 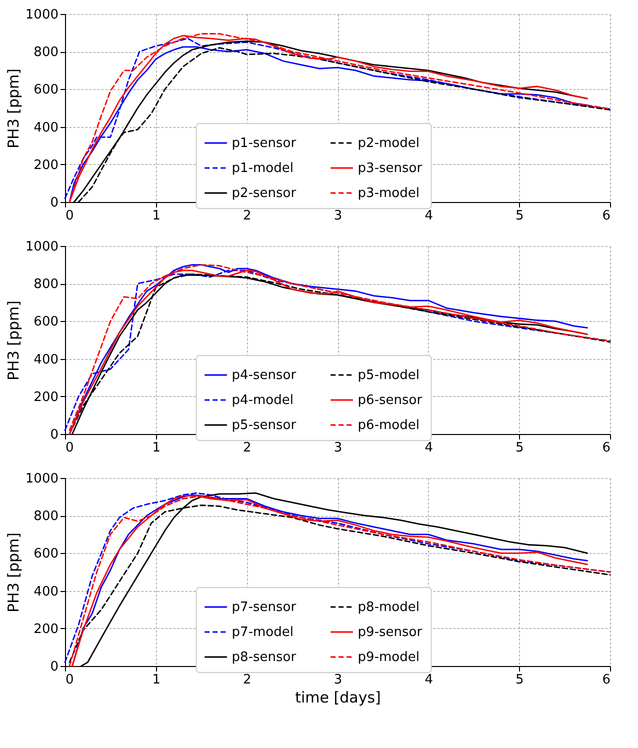 I want to click on legend-label: p4-sensor, so click(x=264, y=376).